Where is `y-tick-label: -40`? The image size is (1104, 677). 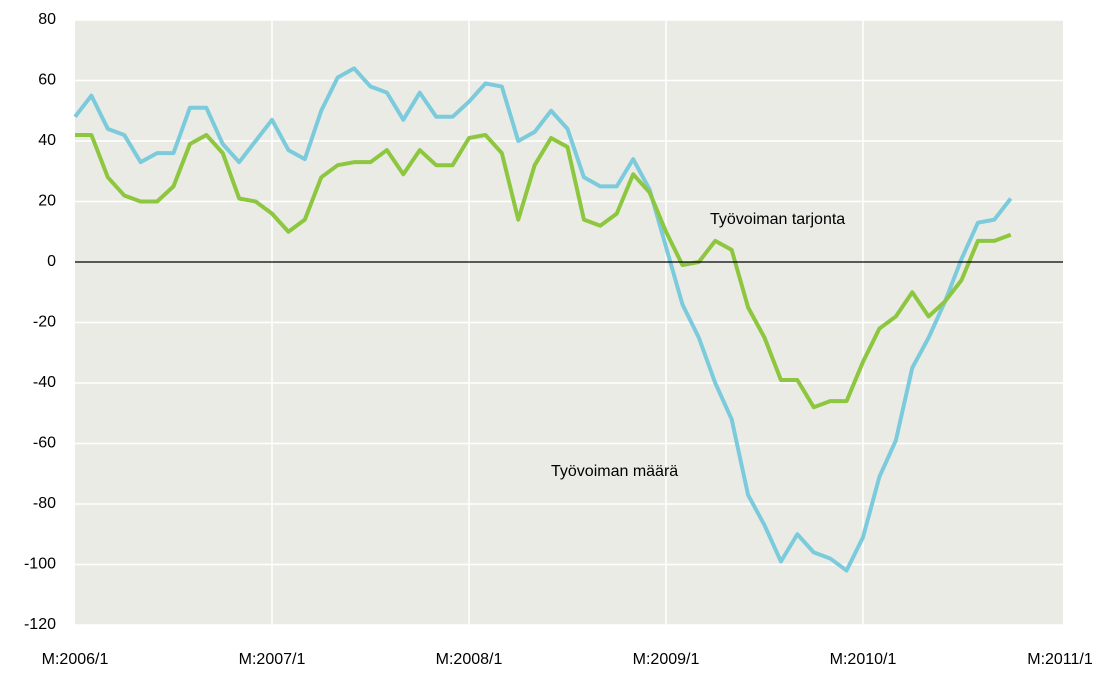 y-tick-label: -40 is located at coordinates (44, 382).